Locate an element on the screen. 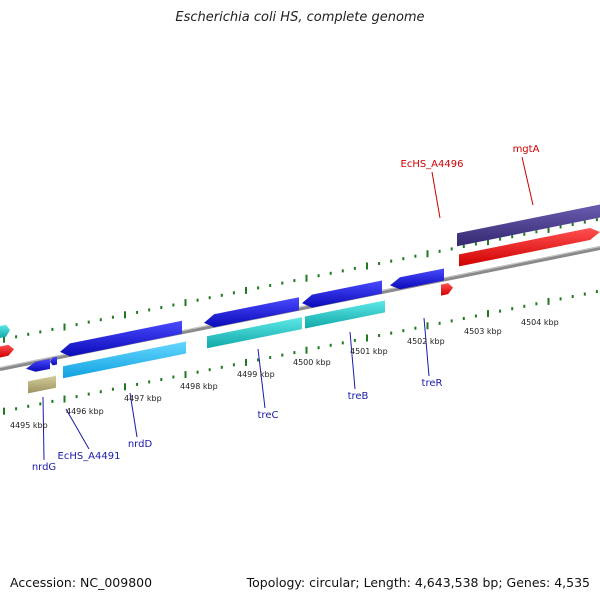 This screenshot has height=600, width=600. gene-partial-red is located at coordinates (7, 351).